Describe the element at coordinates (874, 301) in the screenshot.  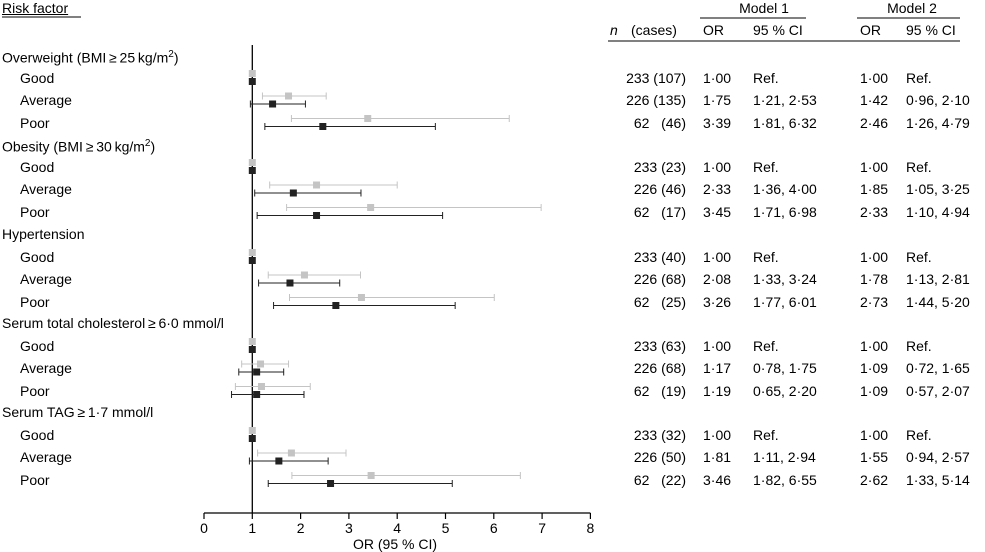
I see `row-model2-or: 2·73` at that location.